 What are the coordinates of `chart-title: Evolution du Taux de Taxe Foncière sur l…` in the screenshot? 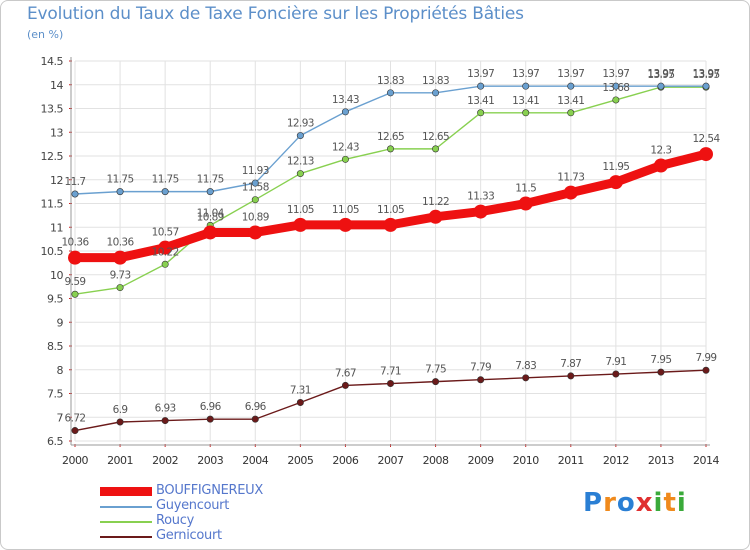 It's located at (275, 14).